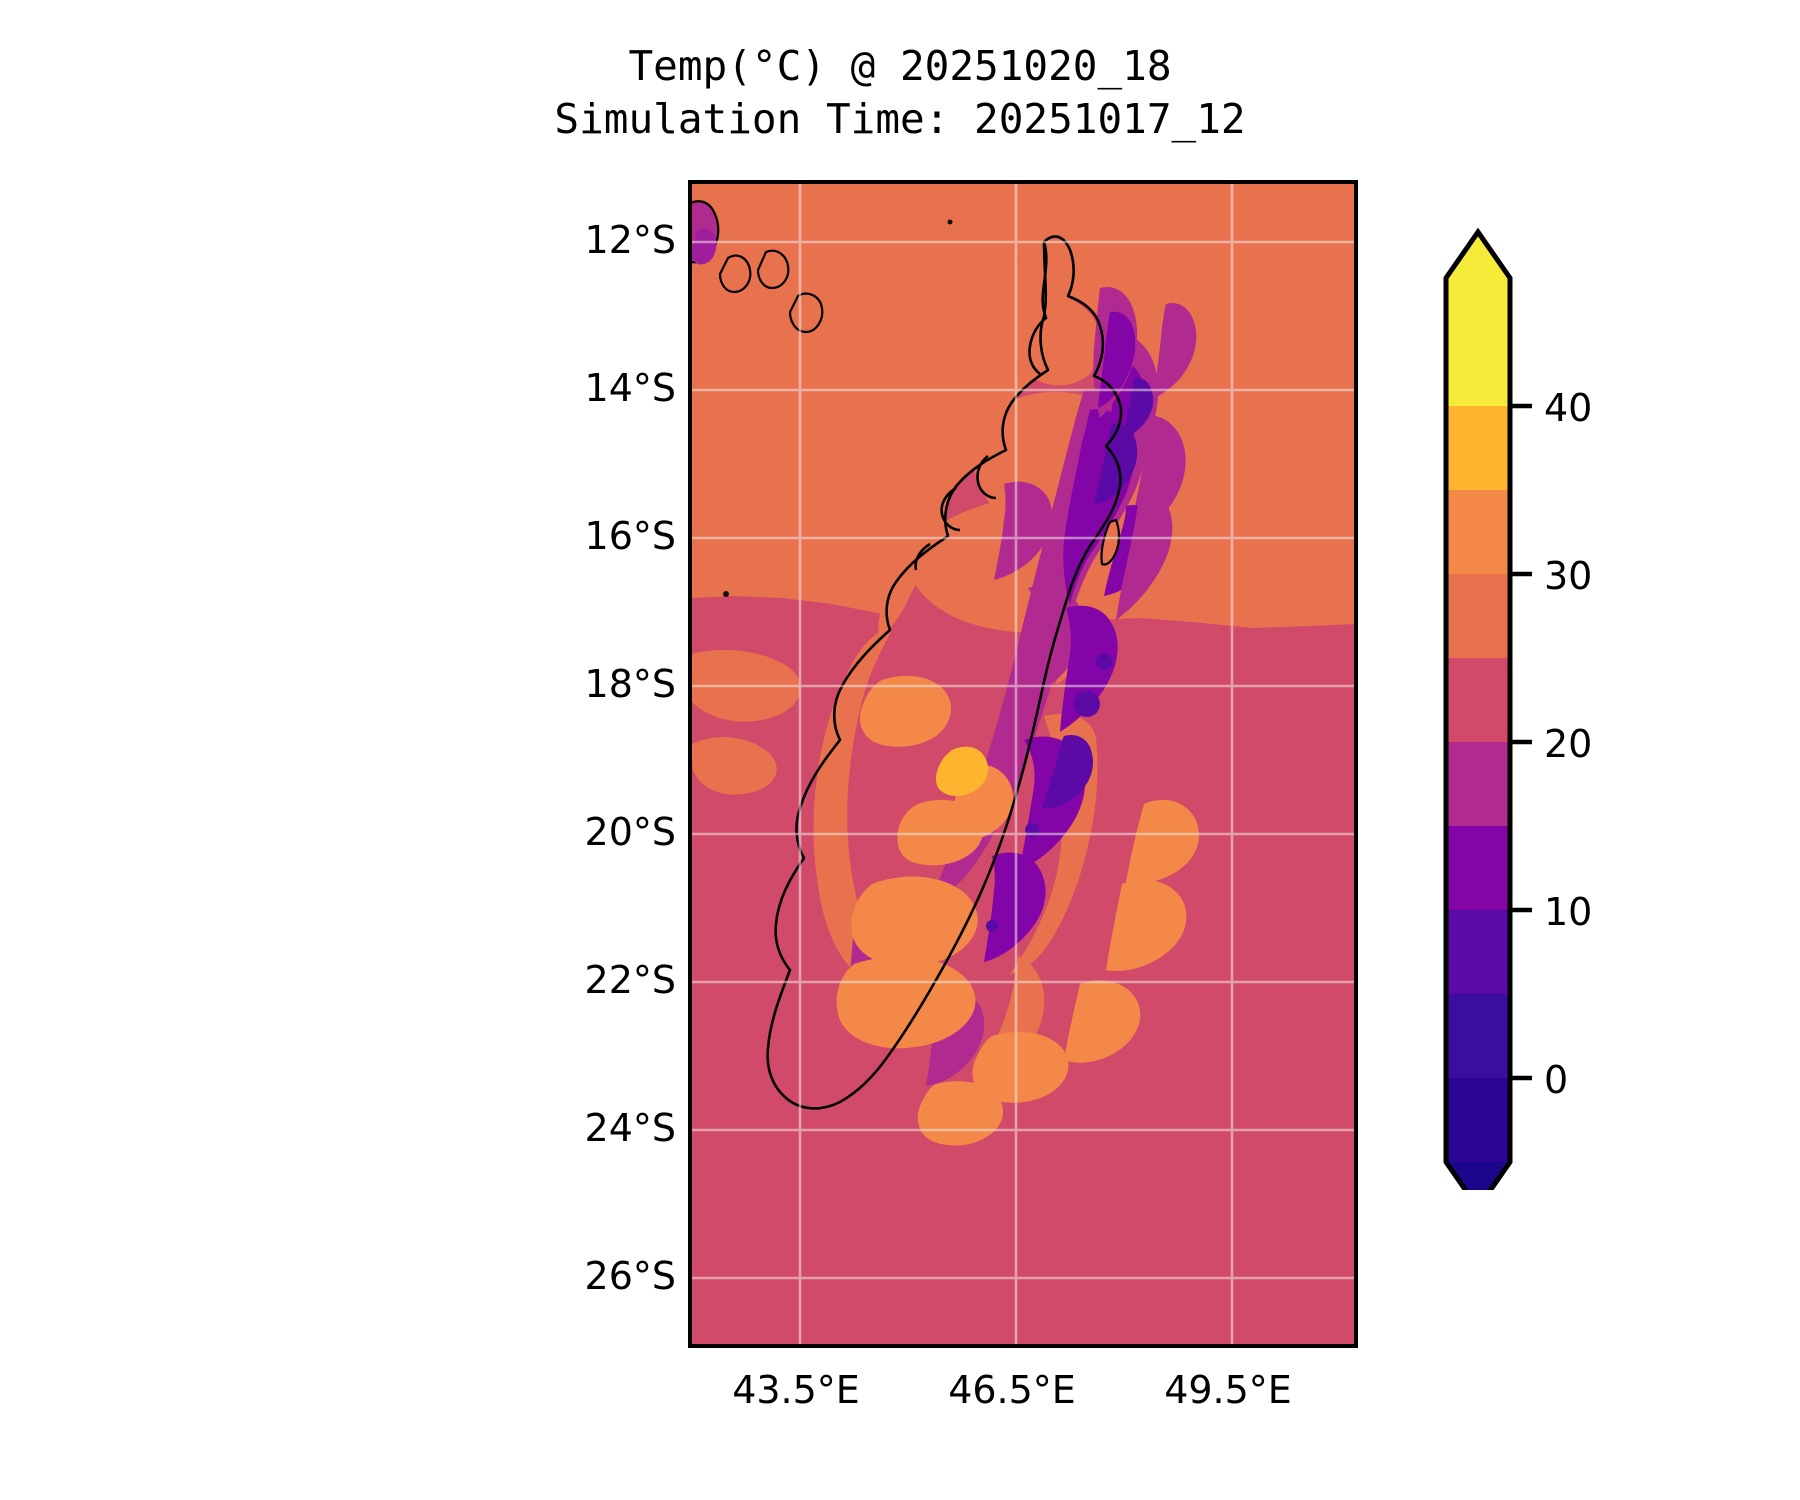 Image resolution: width=1800 pixels, height=1500 pixels. What do you see at coordinates (1568, 912) in the screenshot?
I see `colorbar-tick-label: 10` at bounding box center [1568, 912].